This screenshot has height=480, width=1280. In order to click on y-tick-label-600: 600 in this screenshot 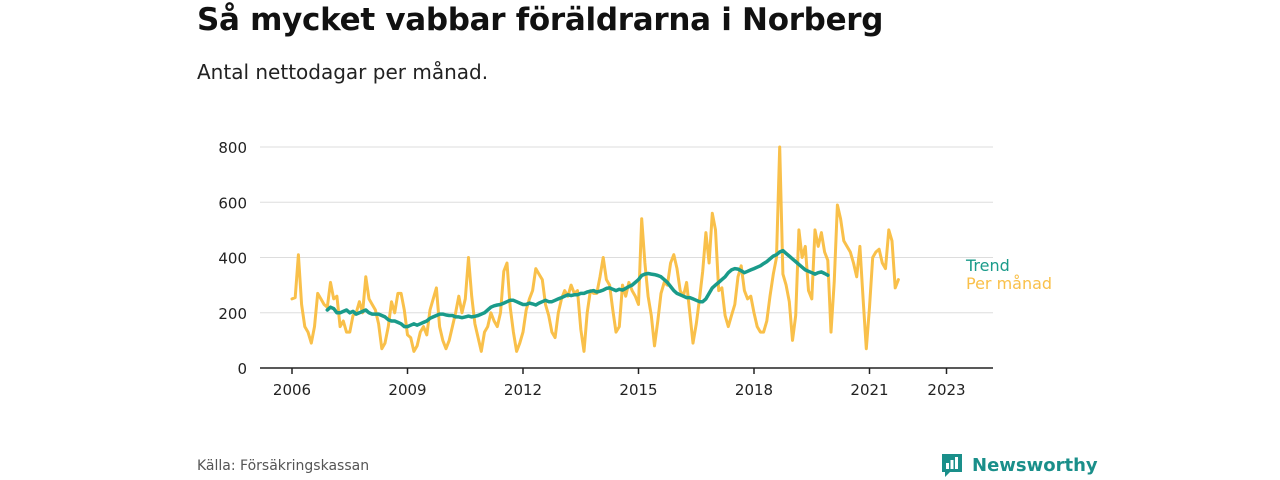, I will do `click(232, 203)`.